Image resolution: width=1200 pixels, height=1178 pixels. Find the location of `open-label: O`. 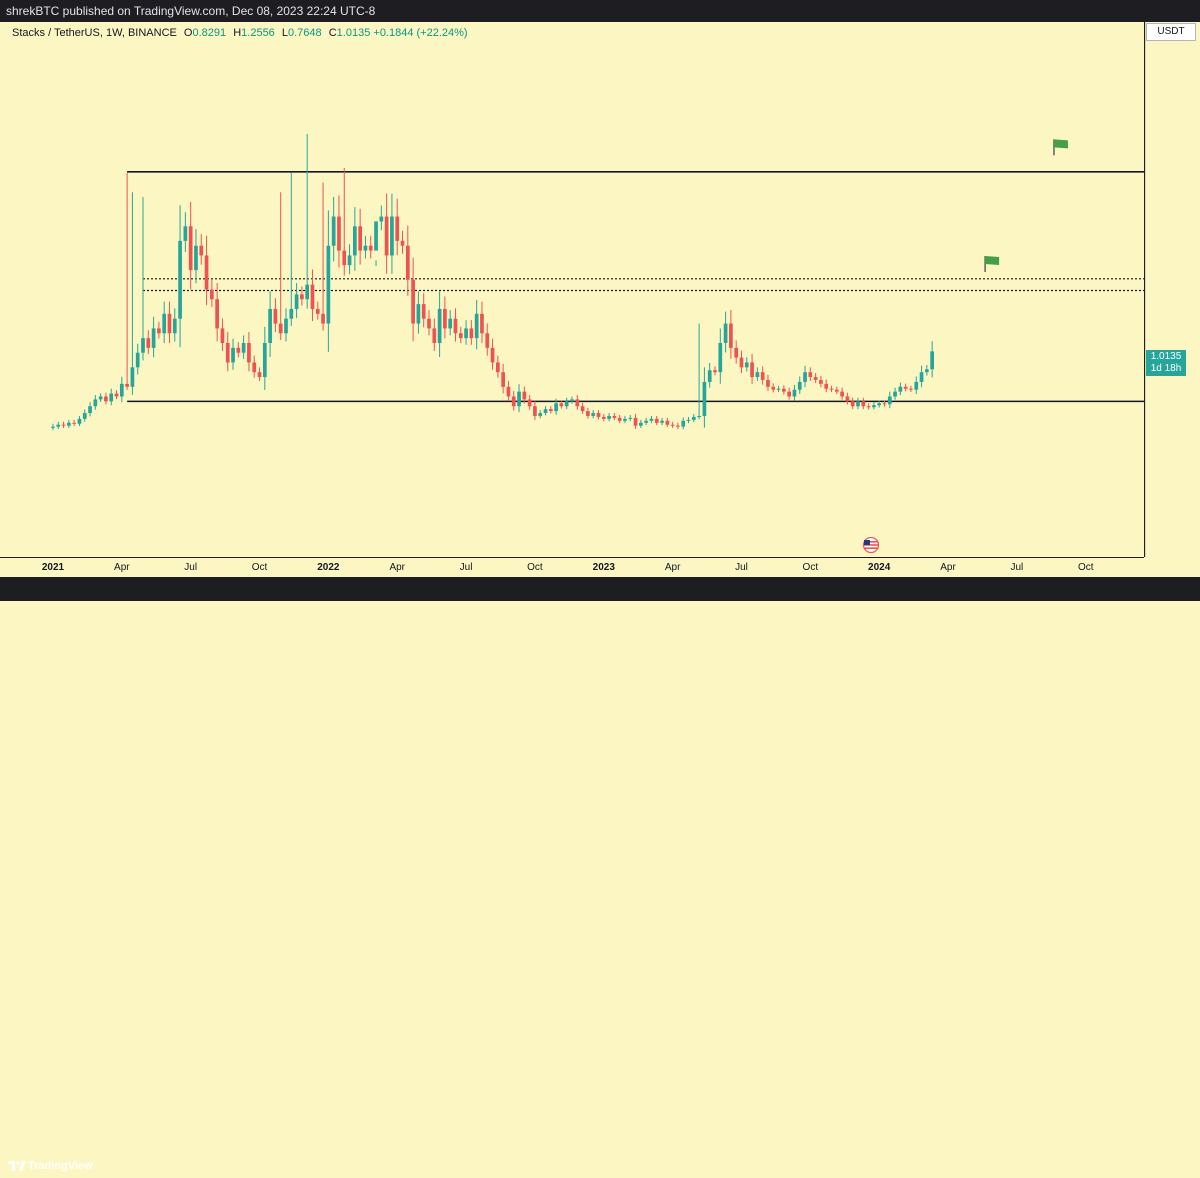

open-label: O is located at coordinates (188, 33).